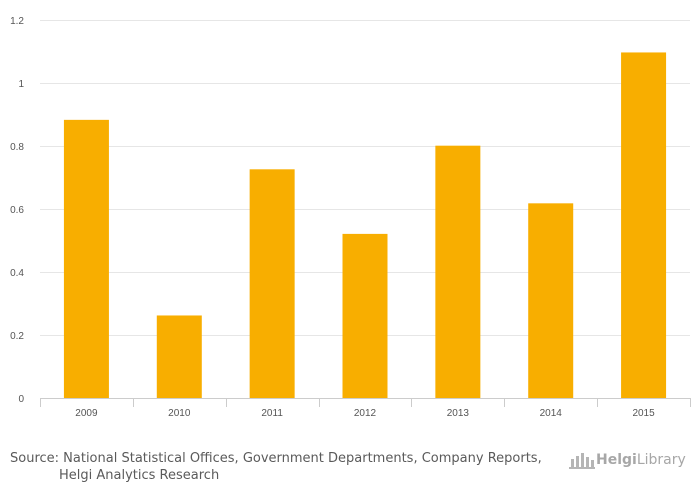 This screenshot has width=700, height=500. I want to click on bar-2013, so click(458, 271).